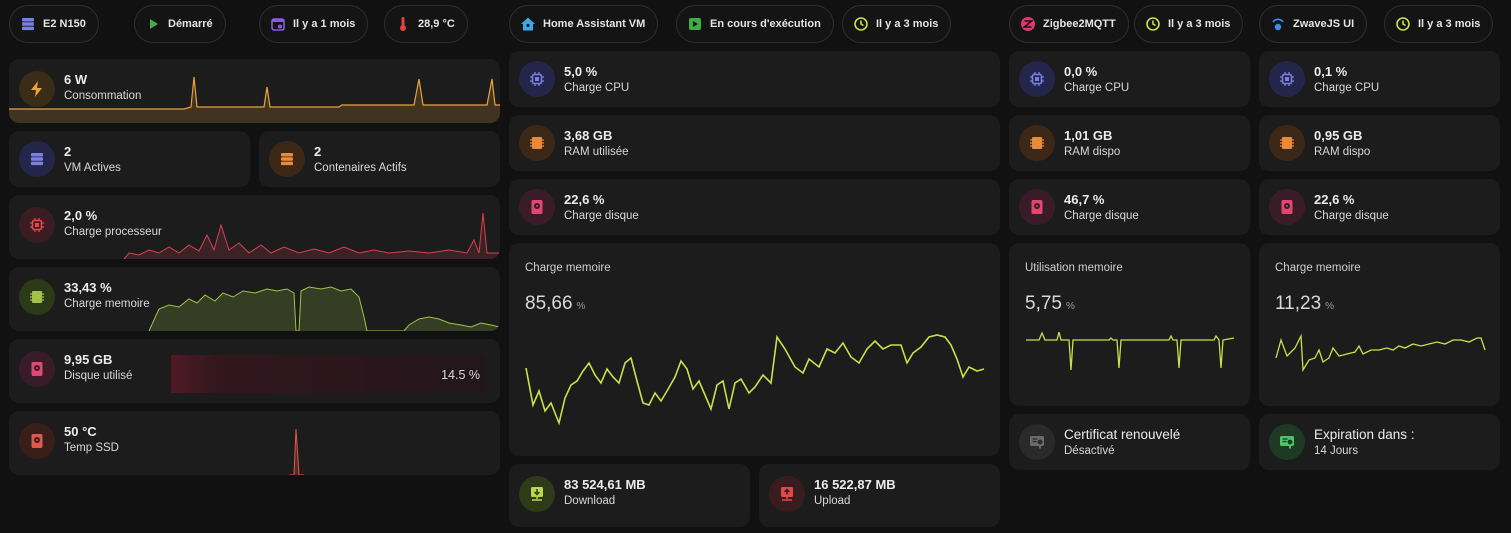 This screenshot has height=533, width=1511. I want to click on chip-temperature: 28,9 °C, so click(426, 24).